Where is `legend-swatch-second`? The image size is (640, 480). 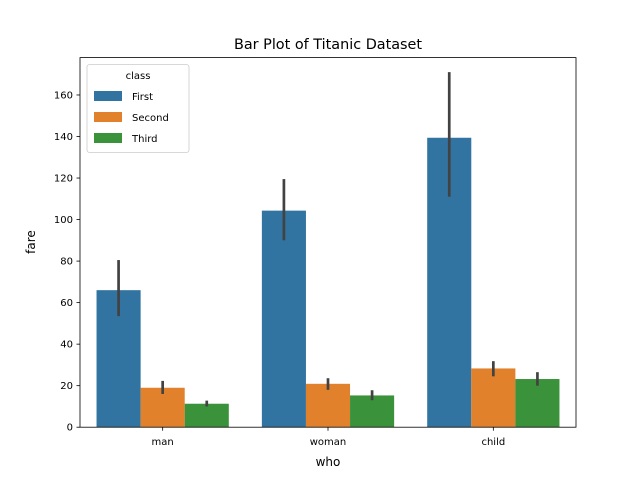 legend-swatch-second is located at coordinates (108, 117).